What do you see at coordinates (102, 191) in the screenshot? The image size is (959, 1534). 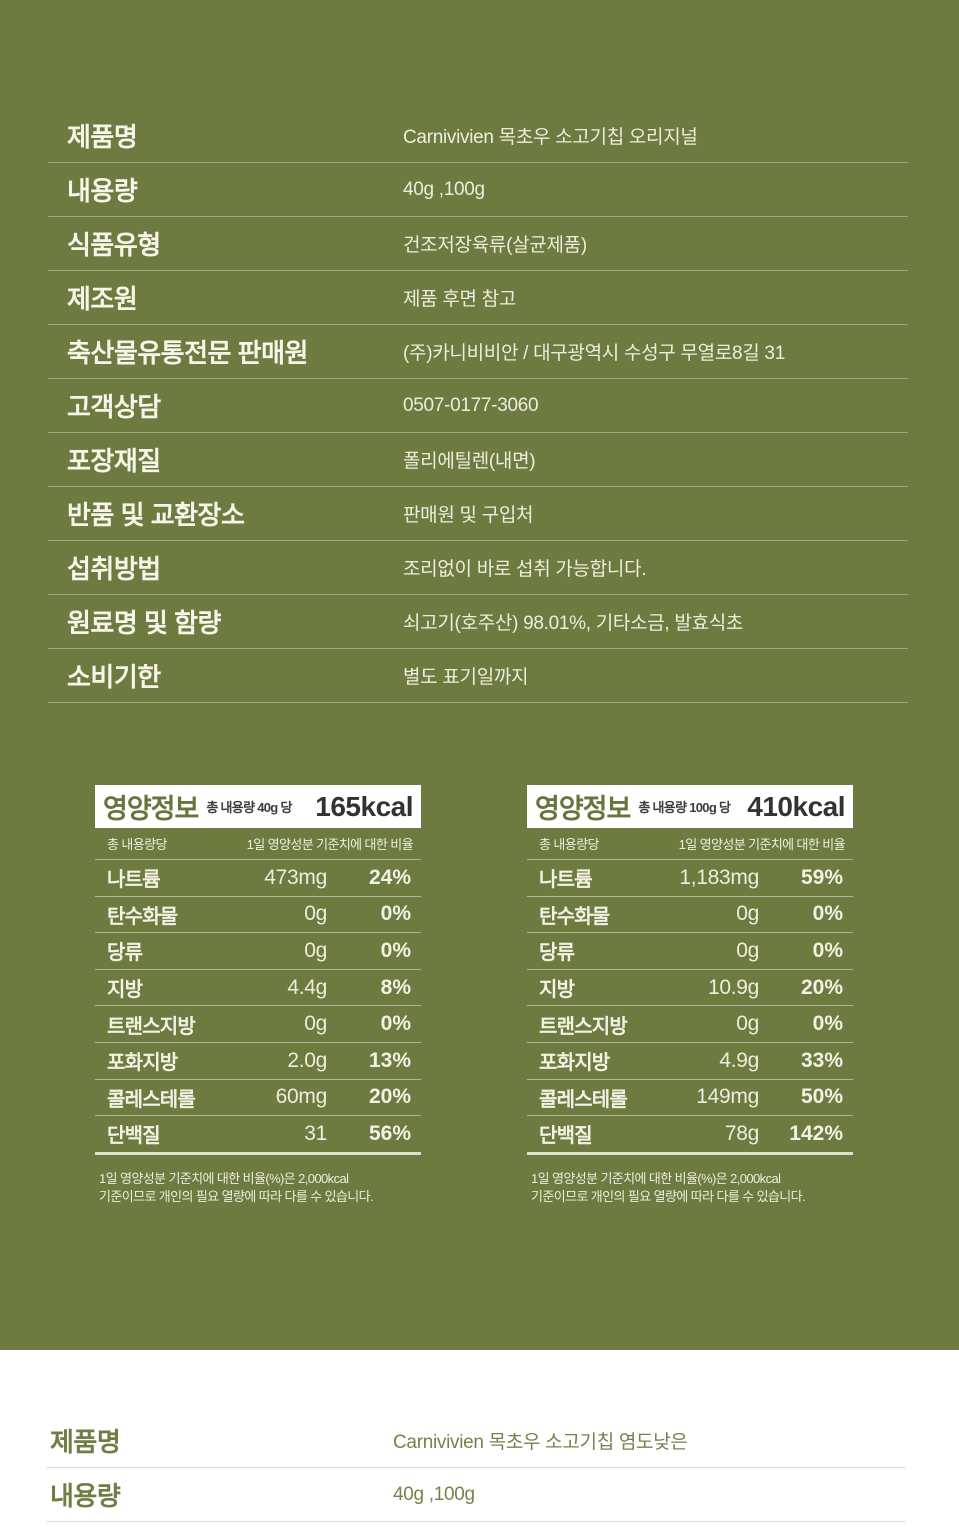 I see `spec-label: 내용량` at bounding box center [102, 191].